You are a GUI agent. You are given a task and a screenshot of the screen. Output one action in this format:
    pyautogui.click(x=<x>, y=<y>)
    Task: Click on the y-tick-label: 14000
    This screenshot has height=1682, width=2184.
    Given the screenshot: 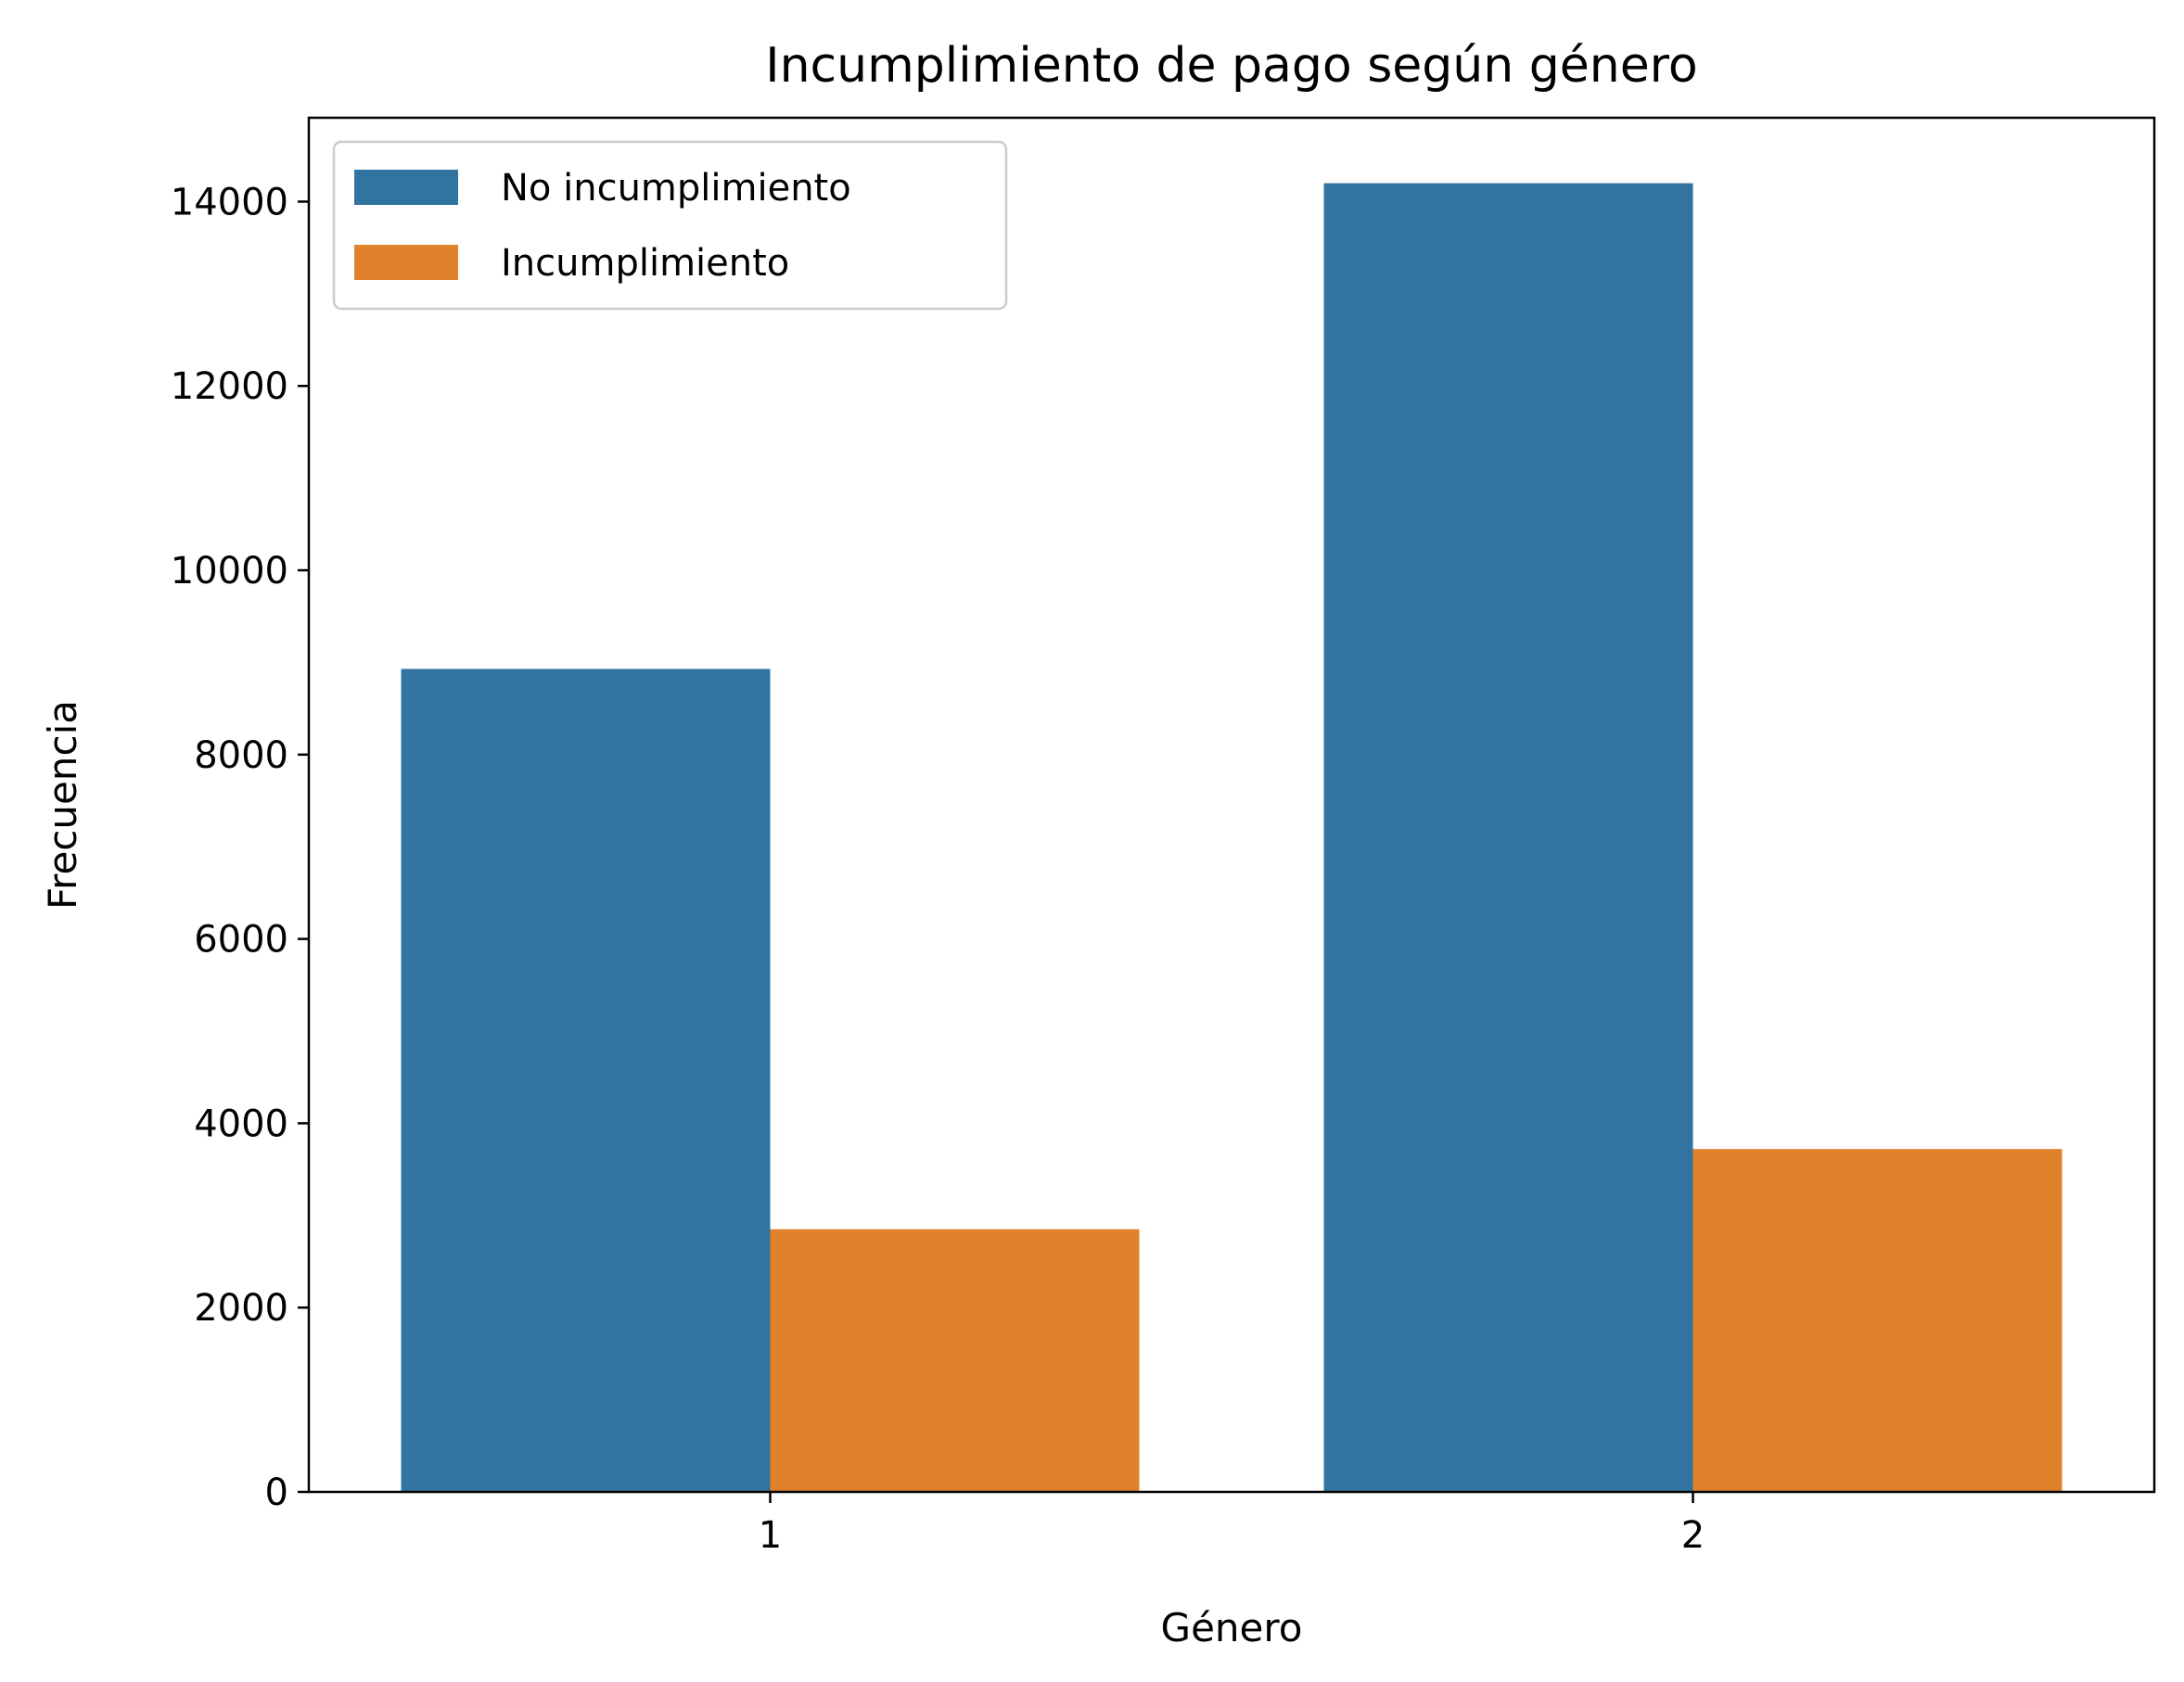 What is the action you would take?
    pyautogui.click(x=229, y=202)
    